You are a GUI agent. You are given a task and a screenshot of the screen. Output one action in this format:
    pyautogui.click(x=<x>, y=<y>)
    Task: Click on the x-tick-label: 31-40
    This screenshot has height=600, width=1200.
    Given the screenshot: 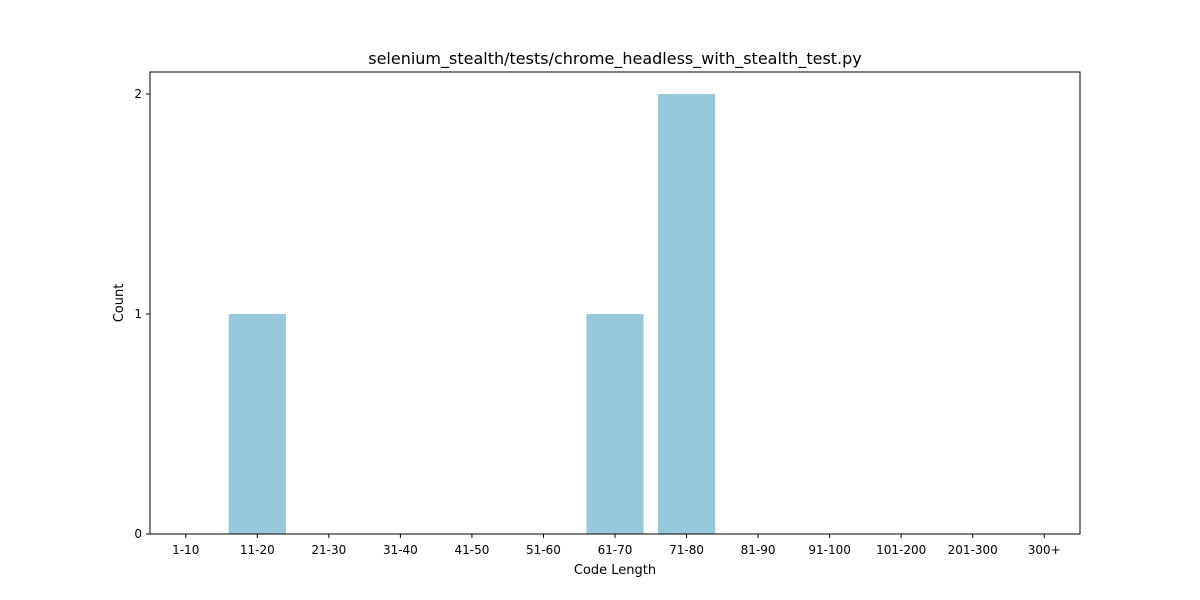 What is the action you would take?
    pyautogui.click(x=400, y=550)
    